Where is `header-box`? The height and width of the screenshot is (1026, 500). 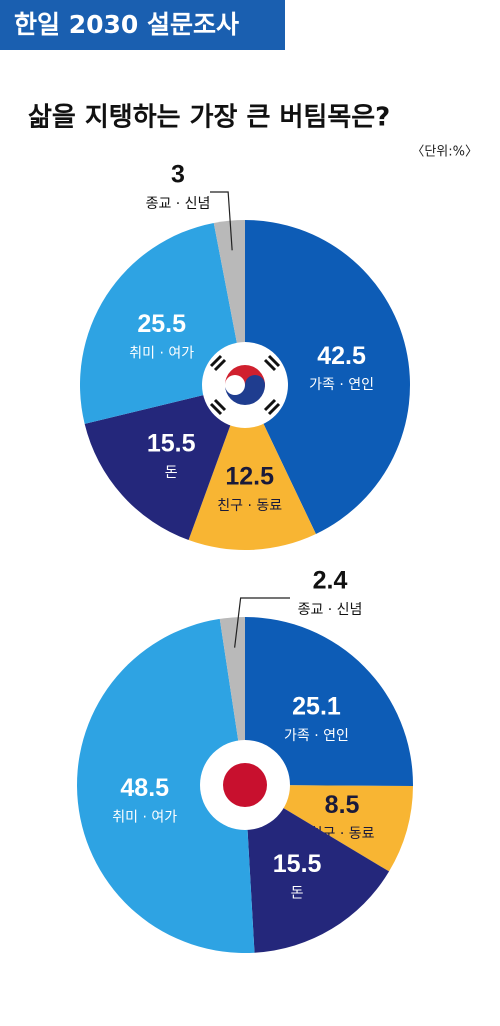 header-box is located at coordinates (142, 25).